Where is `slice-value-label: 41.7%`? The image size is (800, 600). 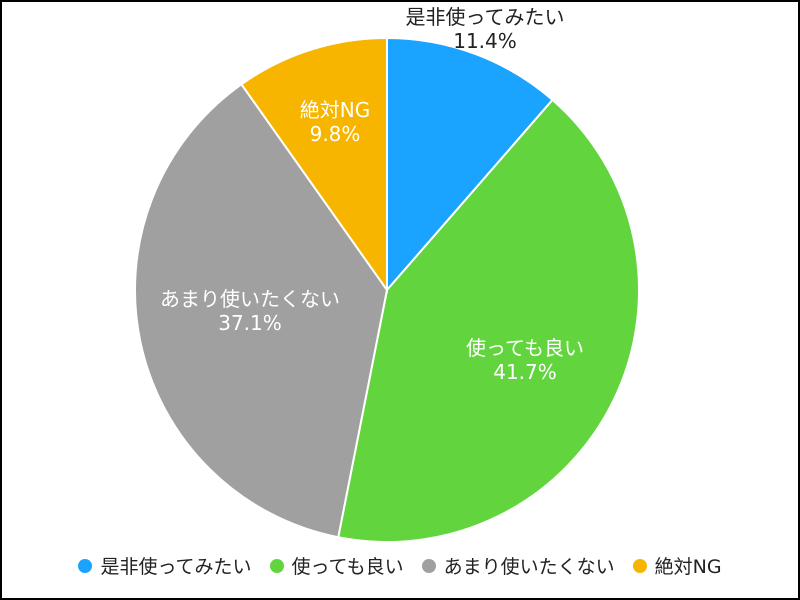
slice-value-label: 41.7% is located at coordinates (525, 372).